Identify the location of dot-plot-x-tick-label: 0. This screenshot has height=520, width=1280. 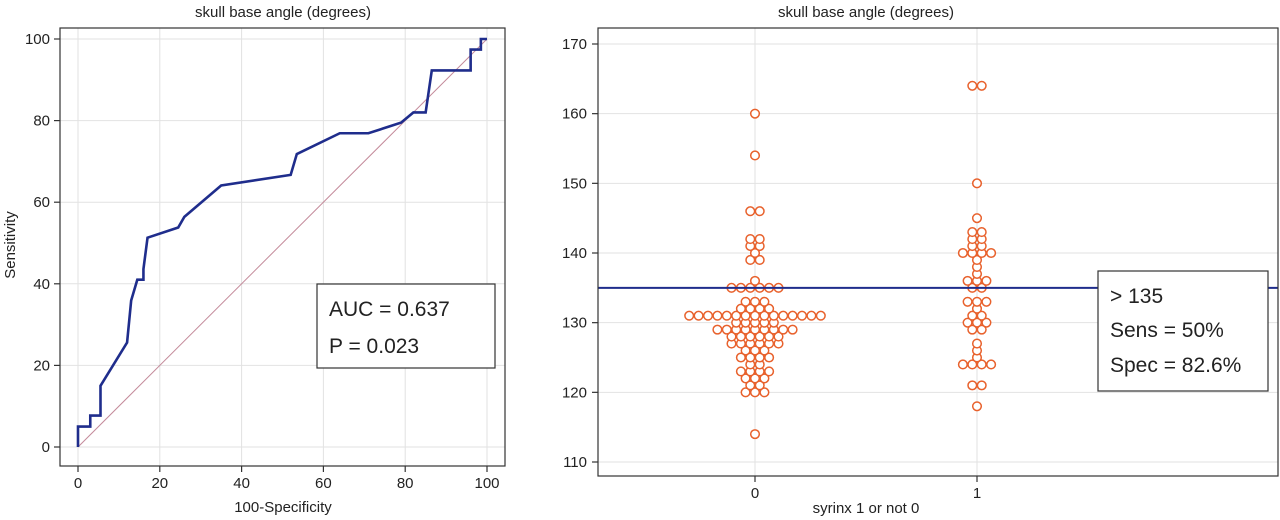
(755, 493).